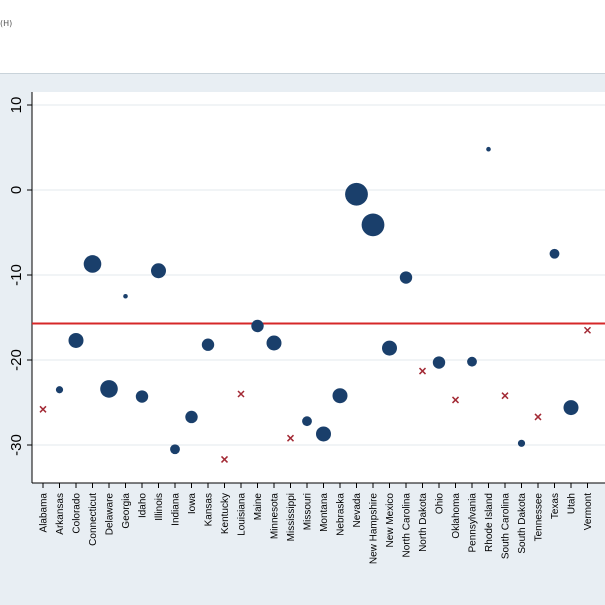 The width and height of the screenshot is (605, 605). Describe the element at coordinates (539, 517) in the screenshot. I see `x-tick-label: Tennessee` at that location.